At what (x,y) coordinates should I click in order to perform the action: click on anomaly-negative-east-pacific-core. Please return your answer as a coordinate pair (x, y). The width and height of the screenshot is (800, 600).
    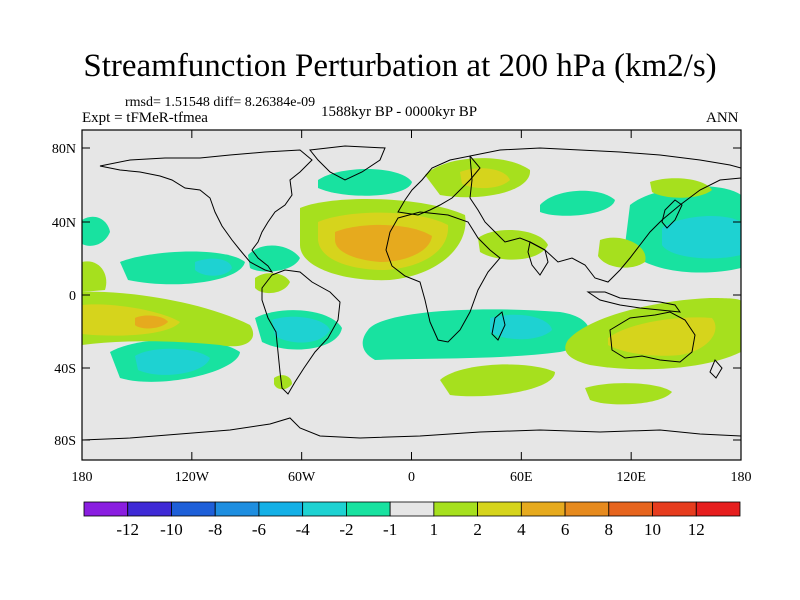
    Looking at the image, I should click on (701, 237).